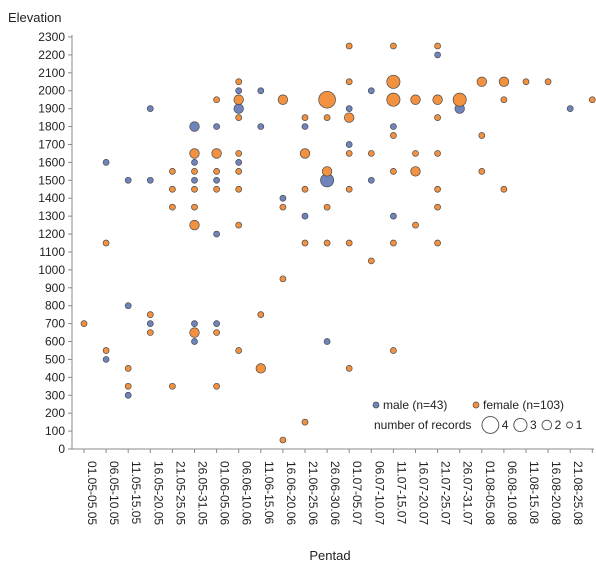  Describe the element at coordinates (136, 492) in the screenshot. I see `x-tick-label: 11.05-15.05` at that location.